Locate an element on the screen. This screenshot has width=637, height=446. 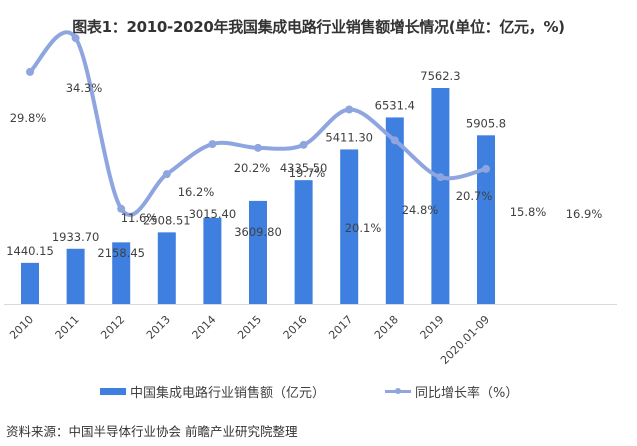
legend-label-growth: 同比增长率（%） is located at coordinates (467, 393).